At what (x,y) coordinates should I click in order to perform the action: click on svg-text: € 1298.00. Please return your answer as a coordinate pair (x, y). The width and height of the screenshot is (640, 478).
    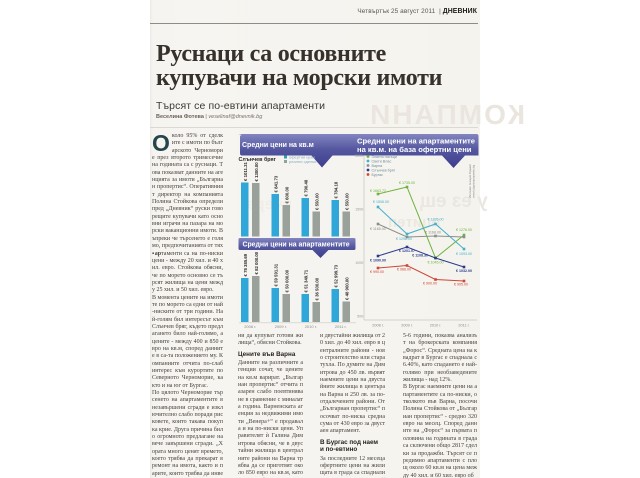
    Looking at the image, I should click on (404, 239).